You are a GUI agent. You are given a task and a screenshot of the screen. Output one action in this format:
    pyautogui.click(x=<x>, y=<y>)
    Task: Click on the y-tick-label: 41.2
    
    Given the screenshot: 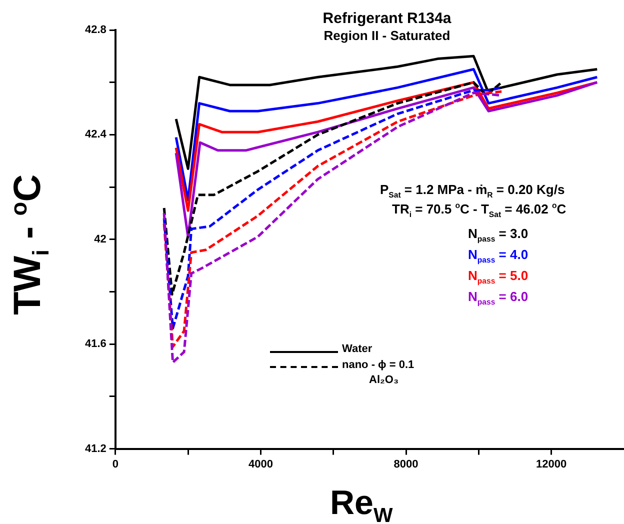 What is the action you would take?
    pyautogui.click(x=95, y=448)
    